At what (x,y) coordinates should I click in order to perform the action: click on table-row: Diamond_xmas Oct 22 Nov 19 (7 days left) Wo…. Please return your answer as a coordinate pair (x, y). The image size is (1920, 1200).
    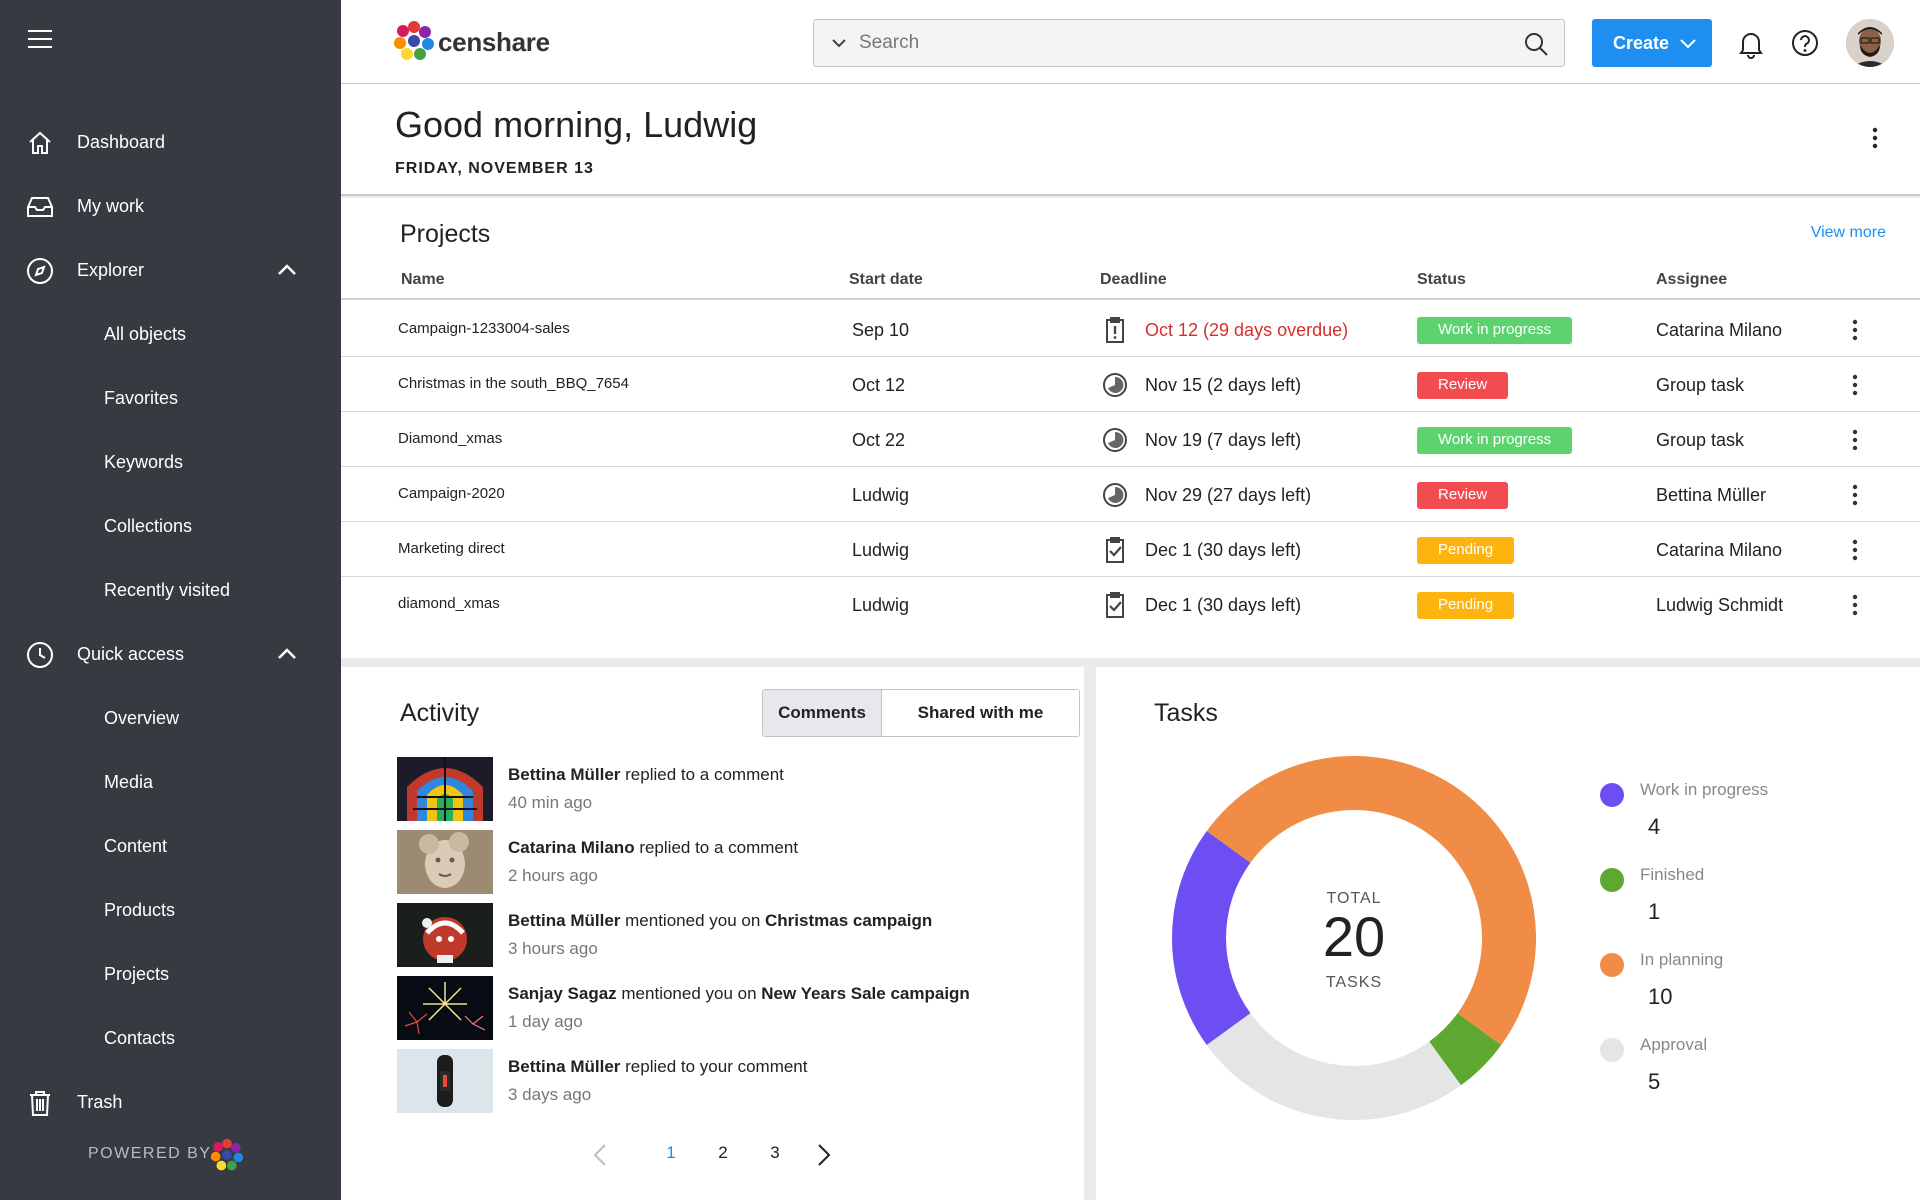
    Looking at the image, I should click on (1130, 439).